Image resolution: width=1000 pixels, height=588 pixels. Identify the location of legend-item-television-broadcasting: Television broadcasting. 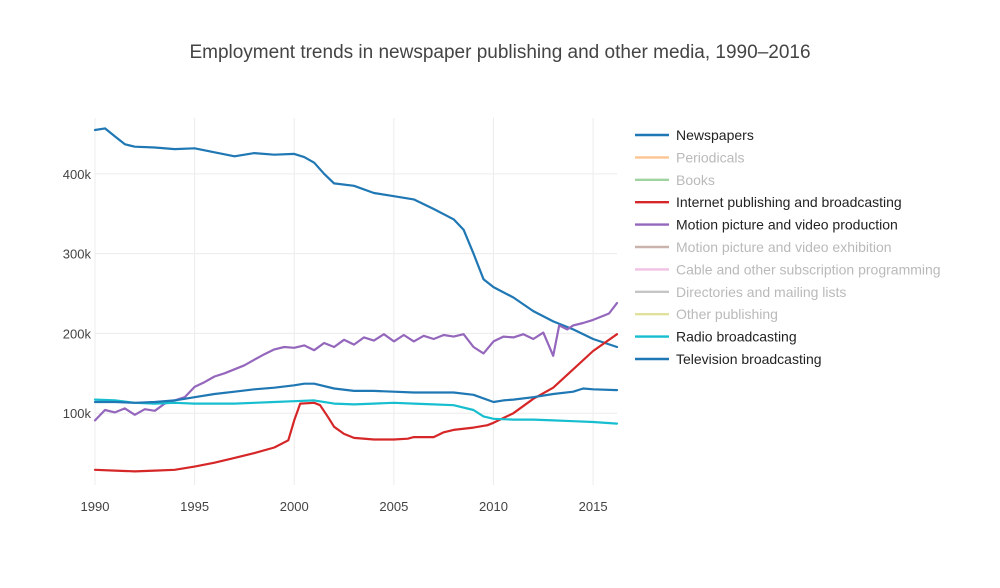
(728, 359).